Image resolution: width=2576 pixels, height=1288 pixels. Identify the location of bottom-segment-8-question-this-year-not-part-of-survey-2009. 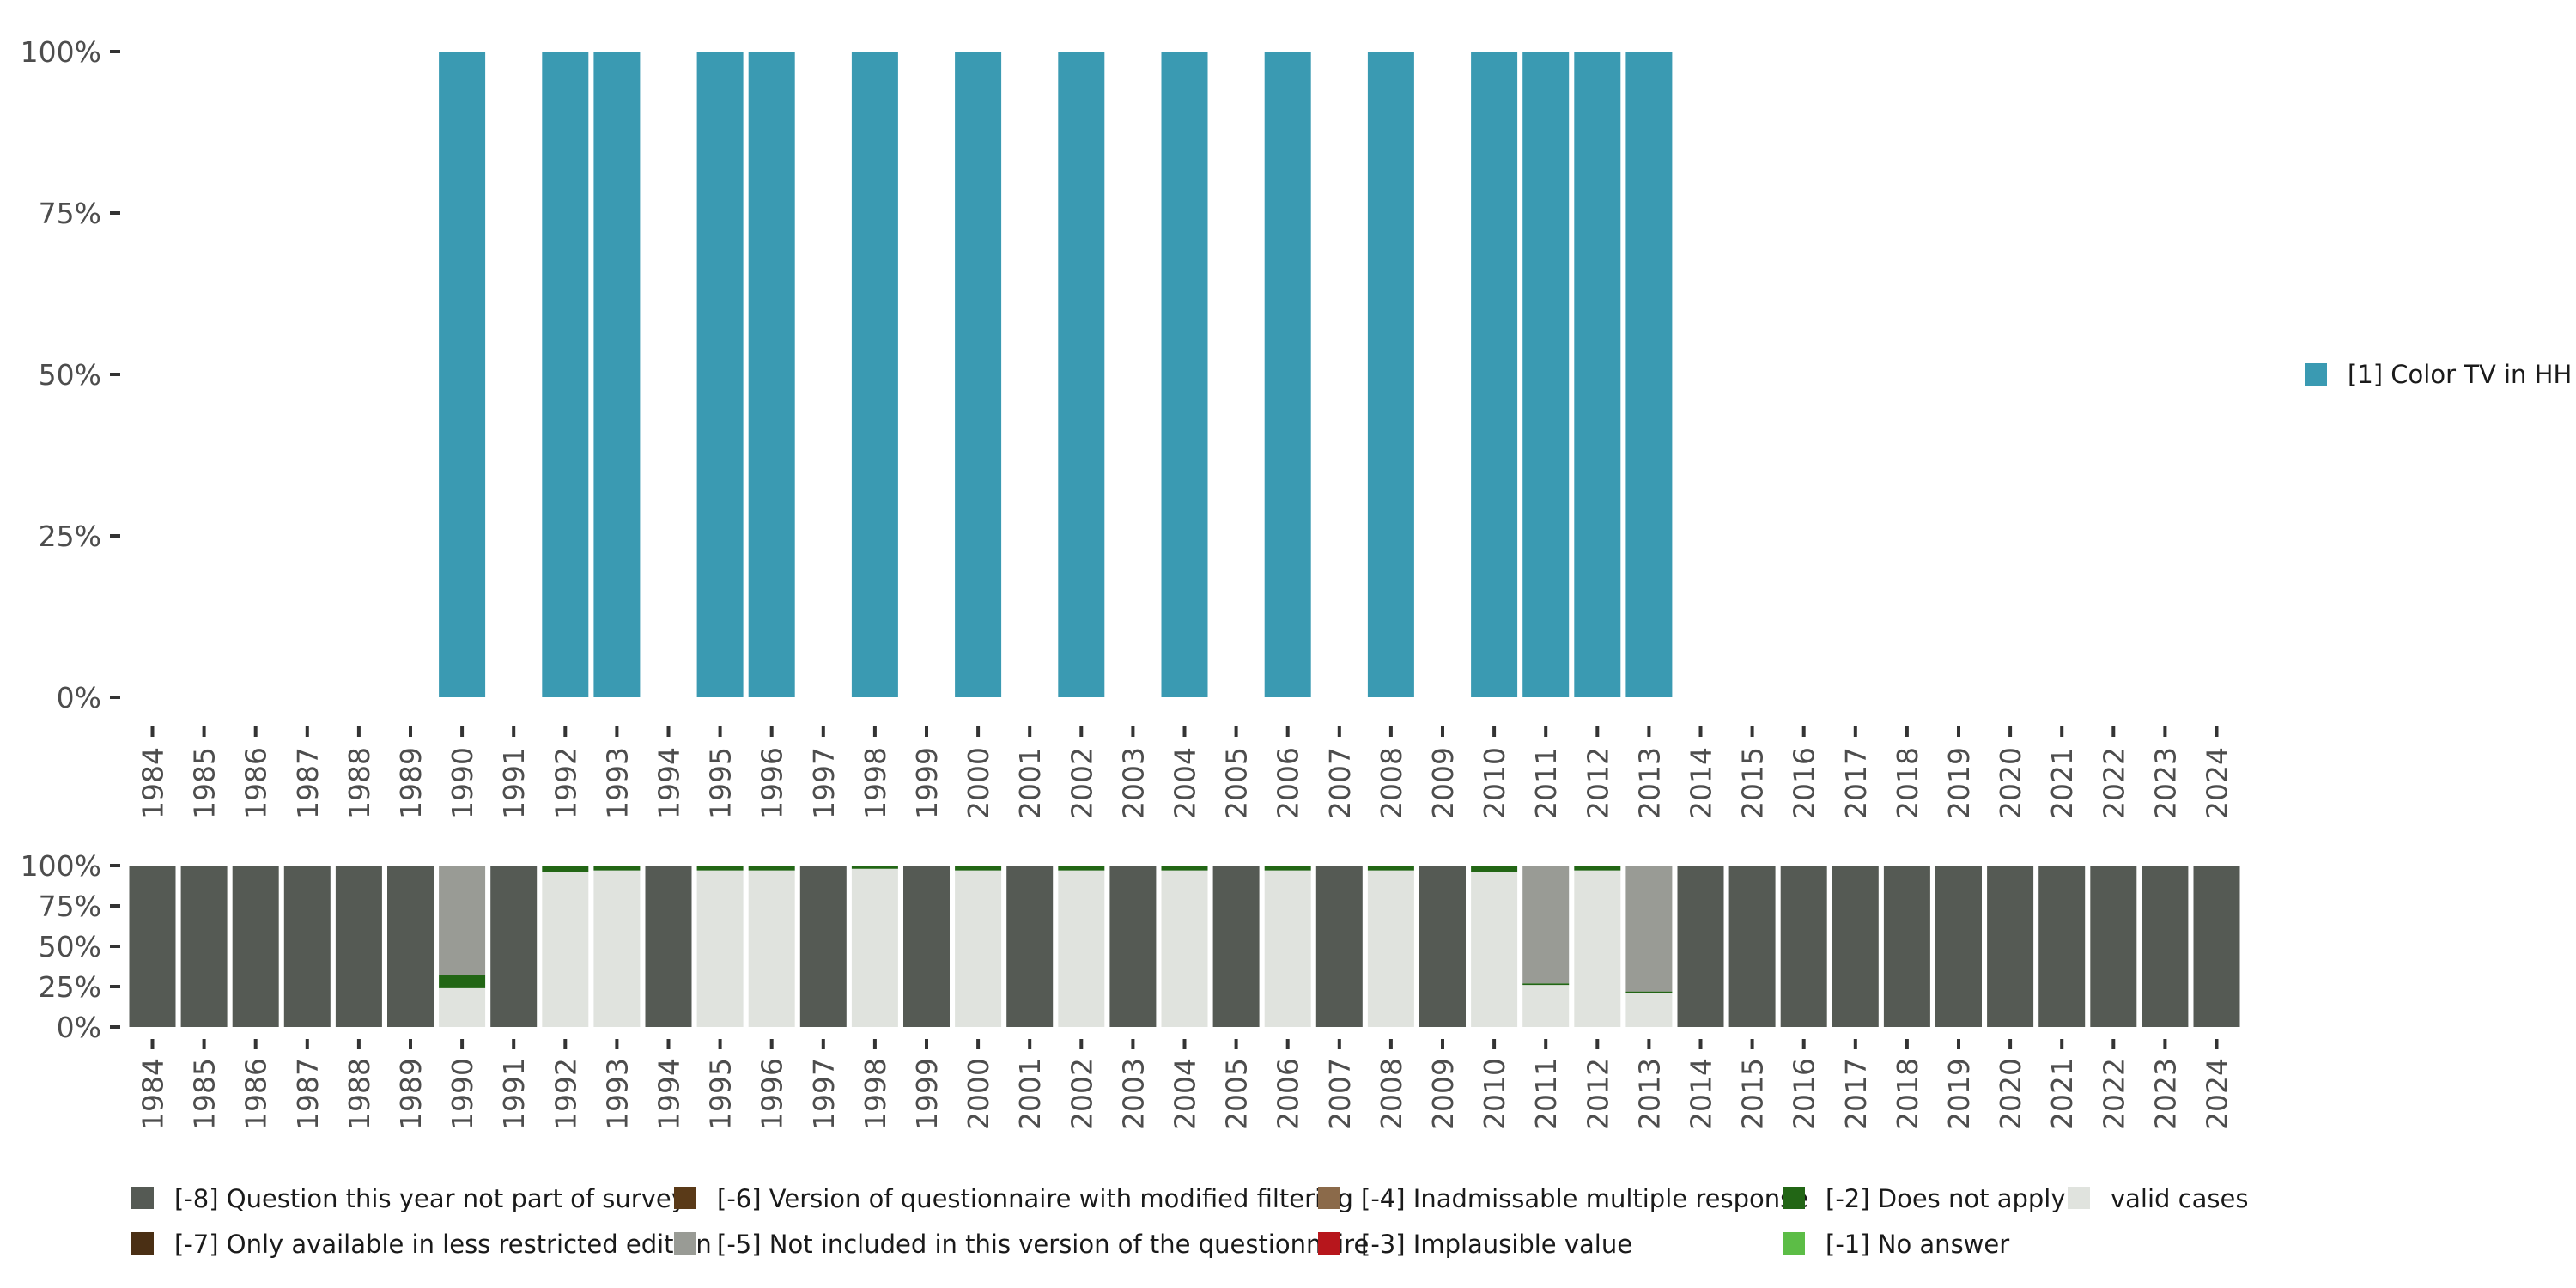
(1442, 947).